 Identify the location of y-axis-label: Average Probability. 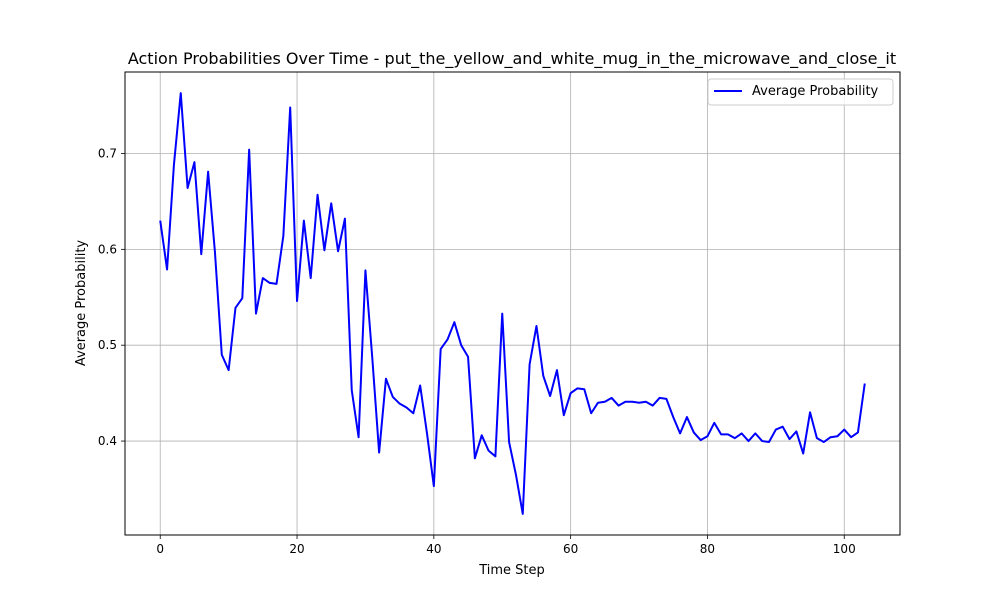
(81, 303).